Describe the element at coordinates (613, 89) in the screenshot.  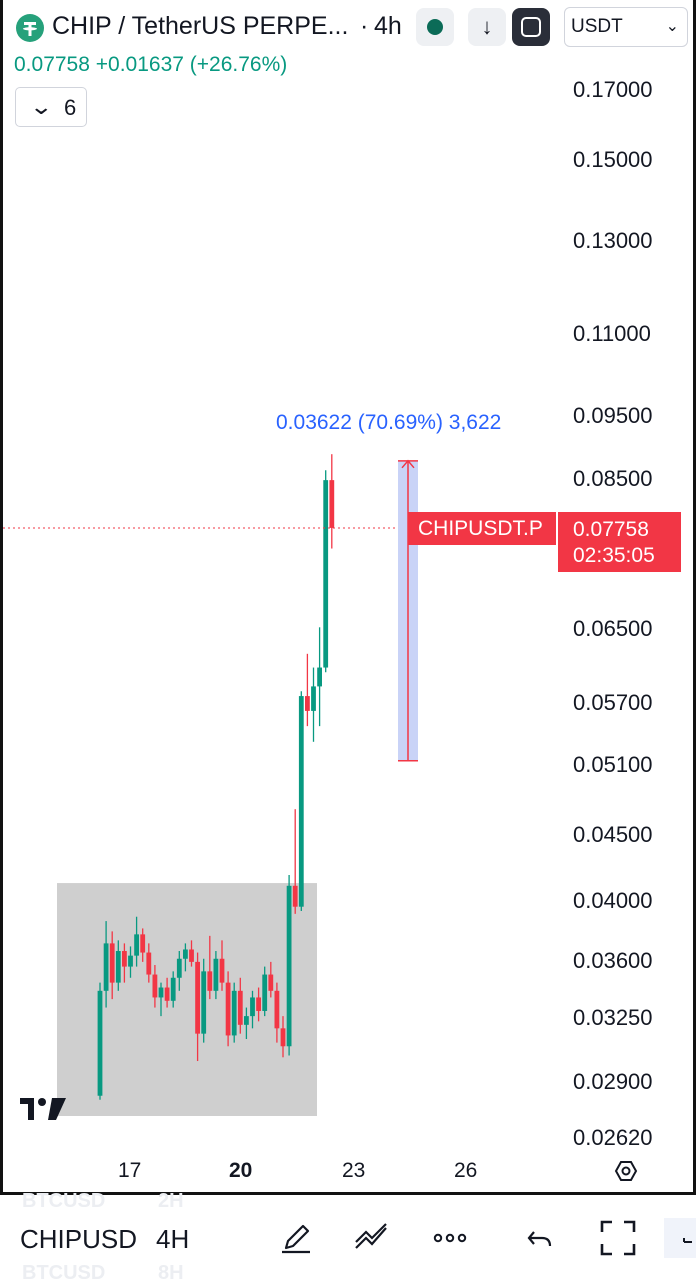
I see `price-axis-label: 0.17000` at that location.